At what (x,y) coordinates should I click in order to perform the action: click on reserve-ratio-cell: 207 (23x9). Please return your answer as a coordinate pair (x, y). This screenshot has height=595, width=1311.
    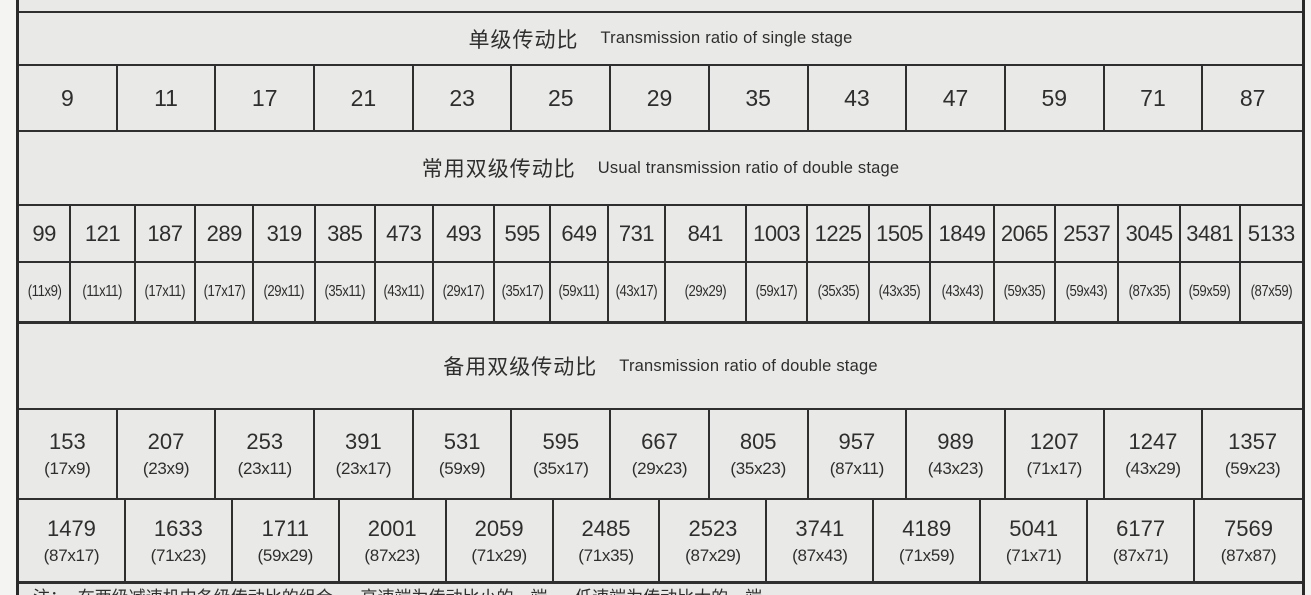
    Looking at the image, I should click on (167, 454).